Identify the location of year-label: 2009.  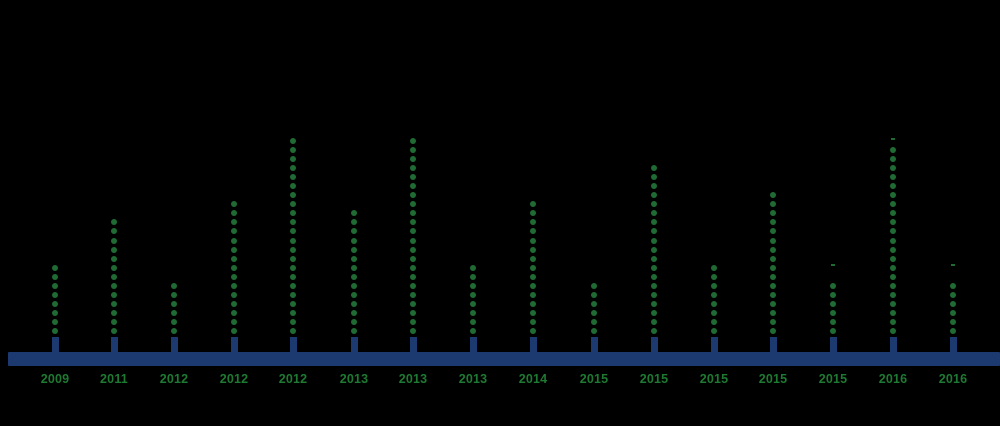
(55, 379).